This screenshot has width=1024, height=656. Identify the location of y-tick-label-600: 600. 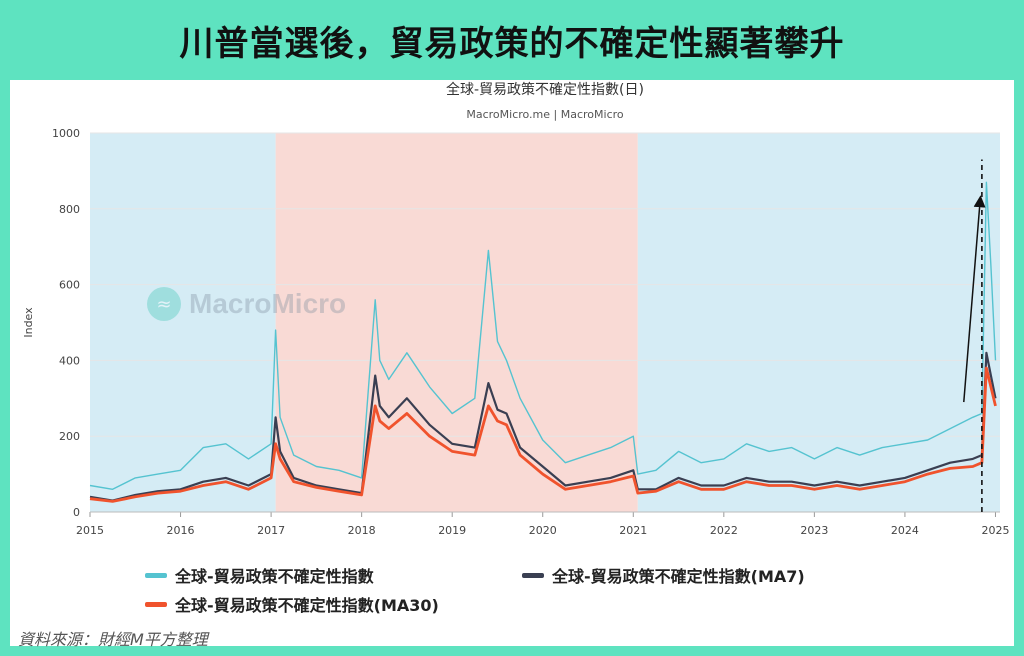
(69, 285).